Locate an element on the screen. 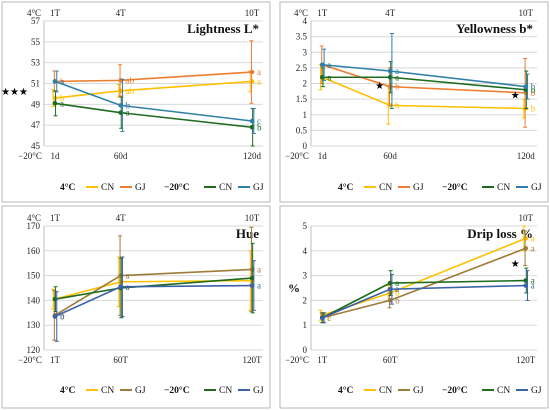 This screenshot has width=550, height=410. chart-title: Drip loss % is located at coordinates (500, 233).